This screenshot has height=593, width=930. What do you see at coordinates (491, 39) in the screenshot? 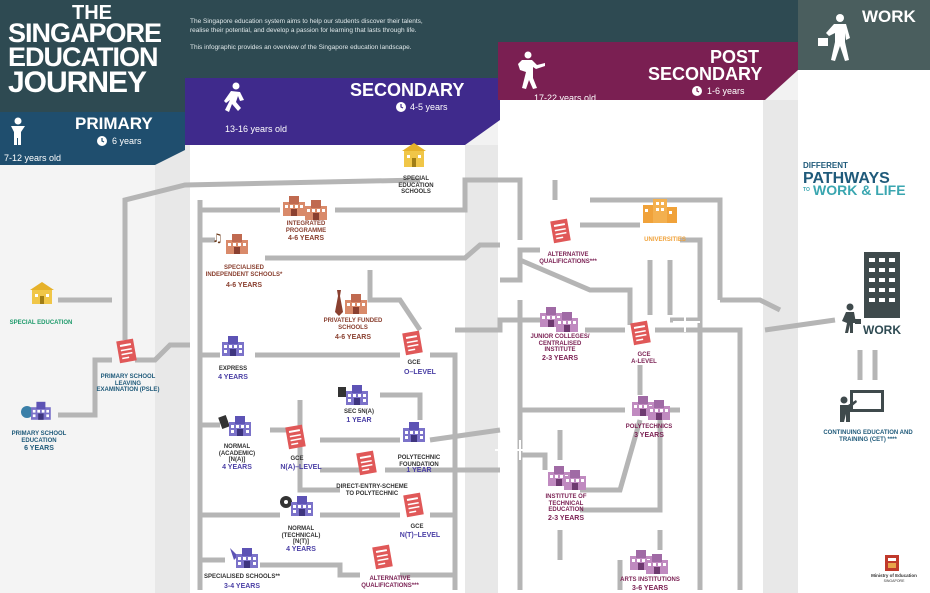
I see `intro-banner` at bounding box center [491, 39].